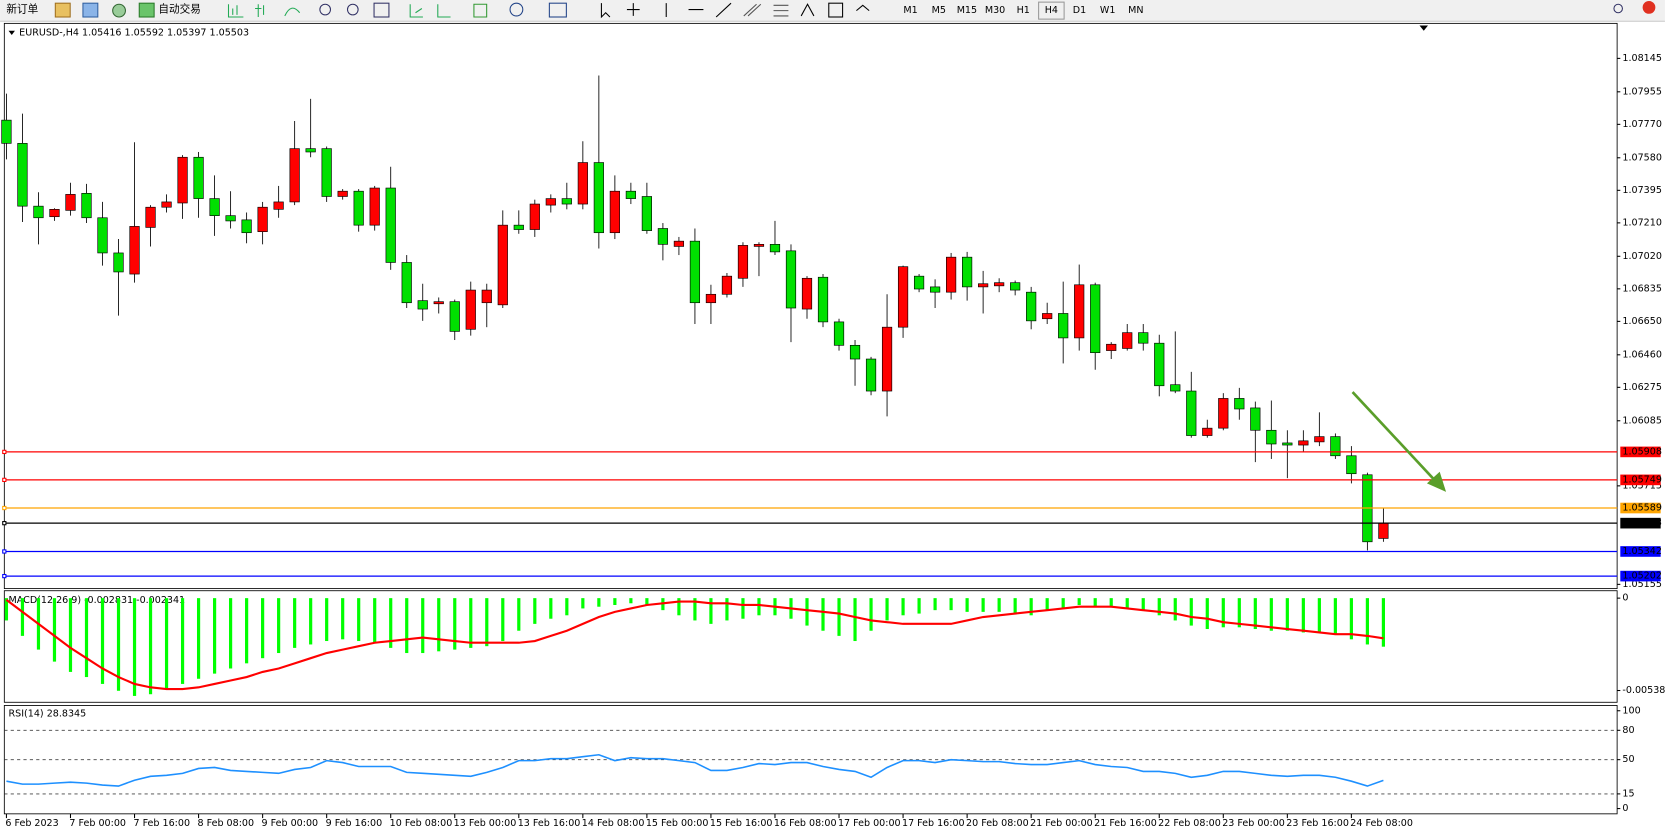 The height and width of the screenshot is (837, 1665). I want to click on search-icon, so click(1618, 8).